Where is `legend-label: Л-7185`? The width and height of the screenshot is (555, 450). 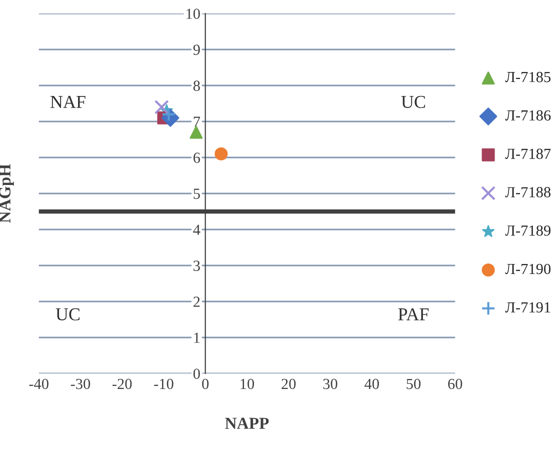 legend-label: Л-7185 is located at coordinates (528, 77).